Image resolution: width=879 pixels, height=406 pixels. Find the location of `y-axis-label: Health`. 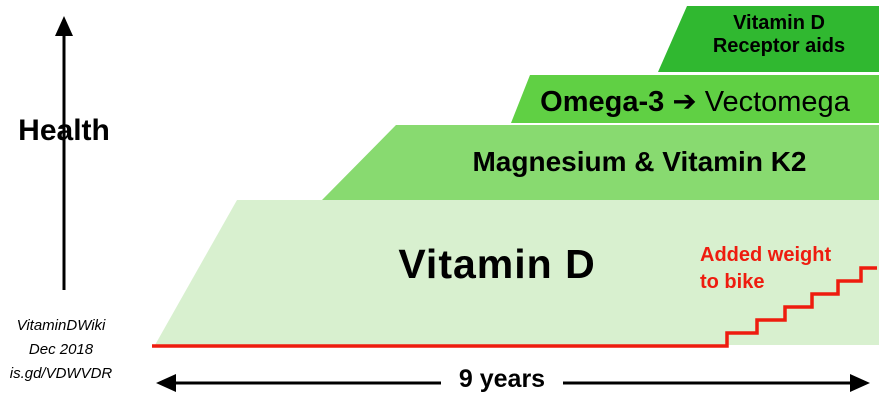

y-axis-label: Health is located at coordinates (64, 130).